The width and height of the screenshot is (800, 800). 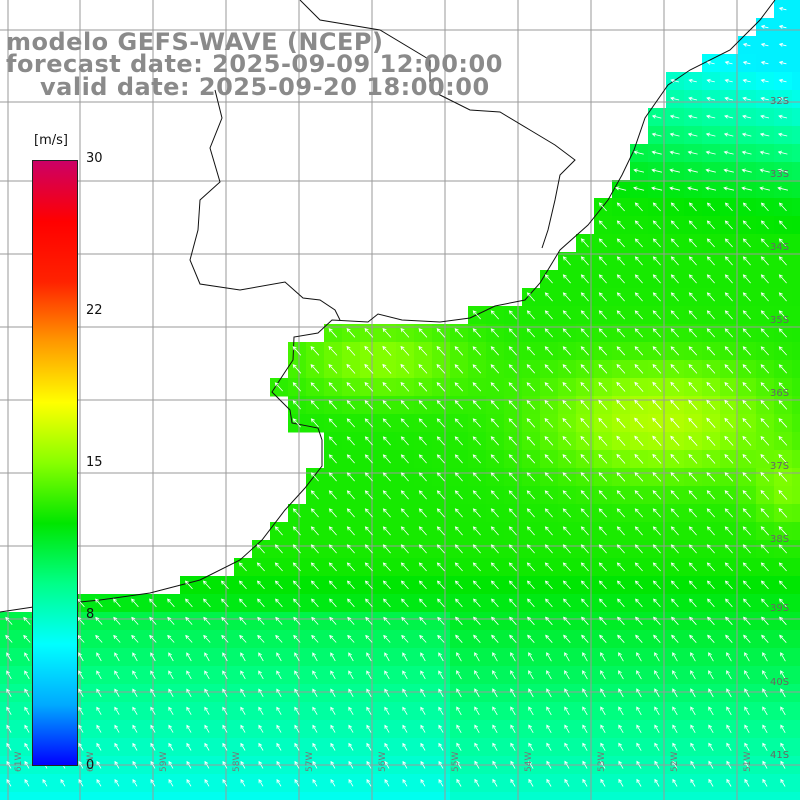 What do you see at coordinates (780, 393) in the screenshot?
I see `latitude-label: 36S` at bounding box center [780, 393].